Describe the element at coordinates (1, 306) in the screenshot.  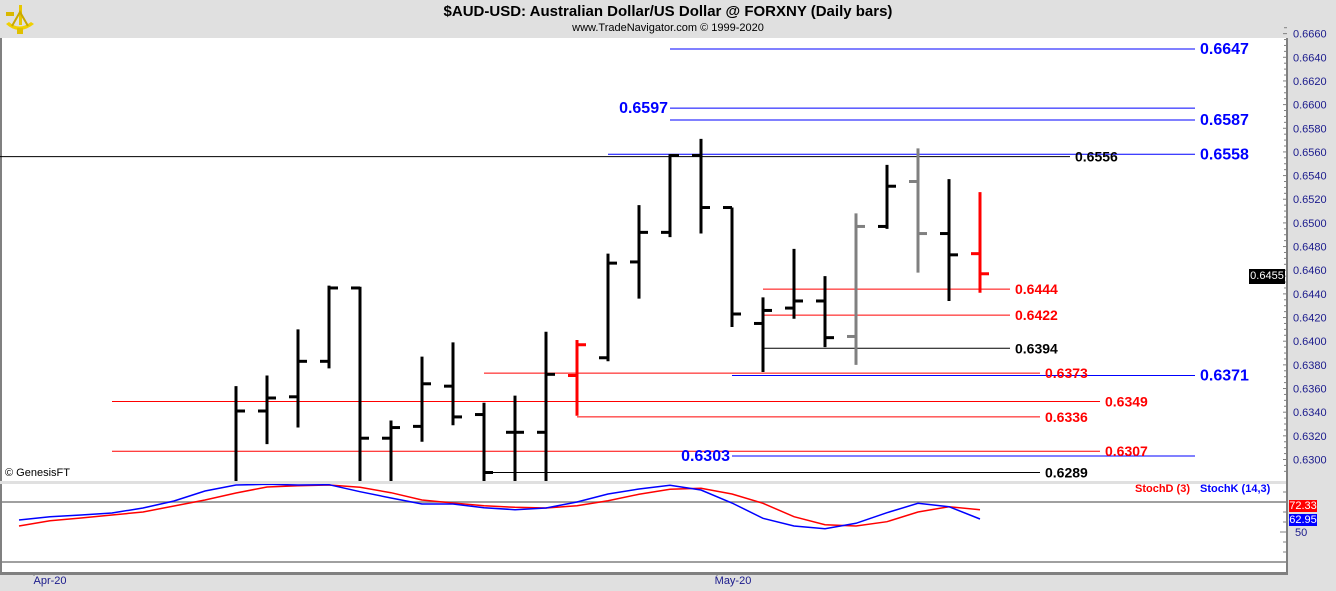
I see `left-border` at that location.